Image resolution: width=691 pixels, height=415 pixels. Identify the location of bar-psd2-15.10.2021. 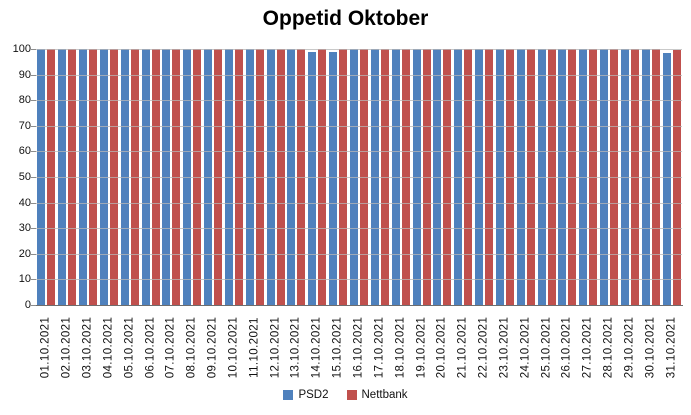
(333, 178).